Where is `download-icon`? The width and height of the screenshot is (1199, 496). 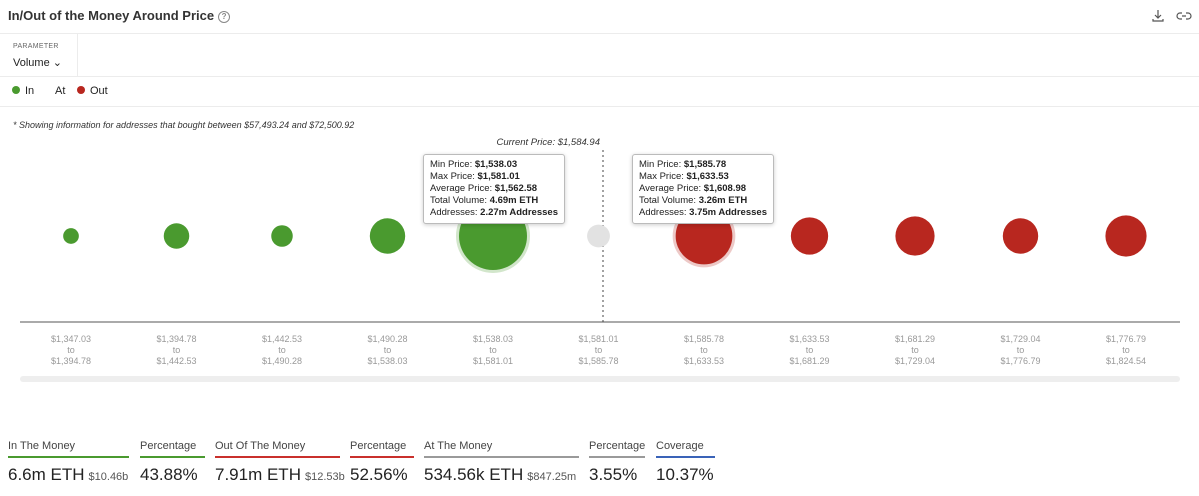 download-icon is located at coordinates (1158, 16).